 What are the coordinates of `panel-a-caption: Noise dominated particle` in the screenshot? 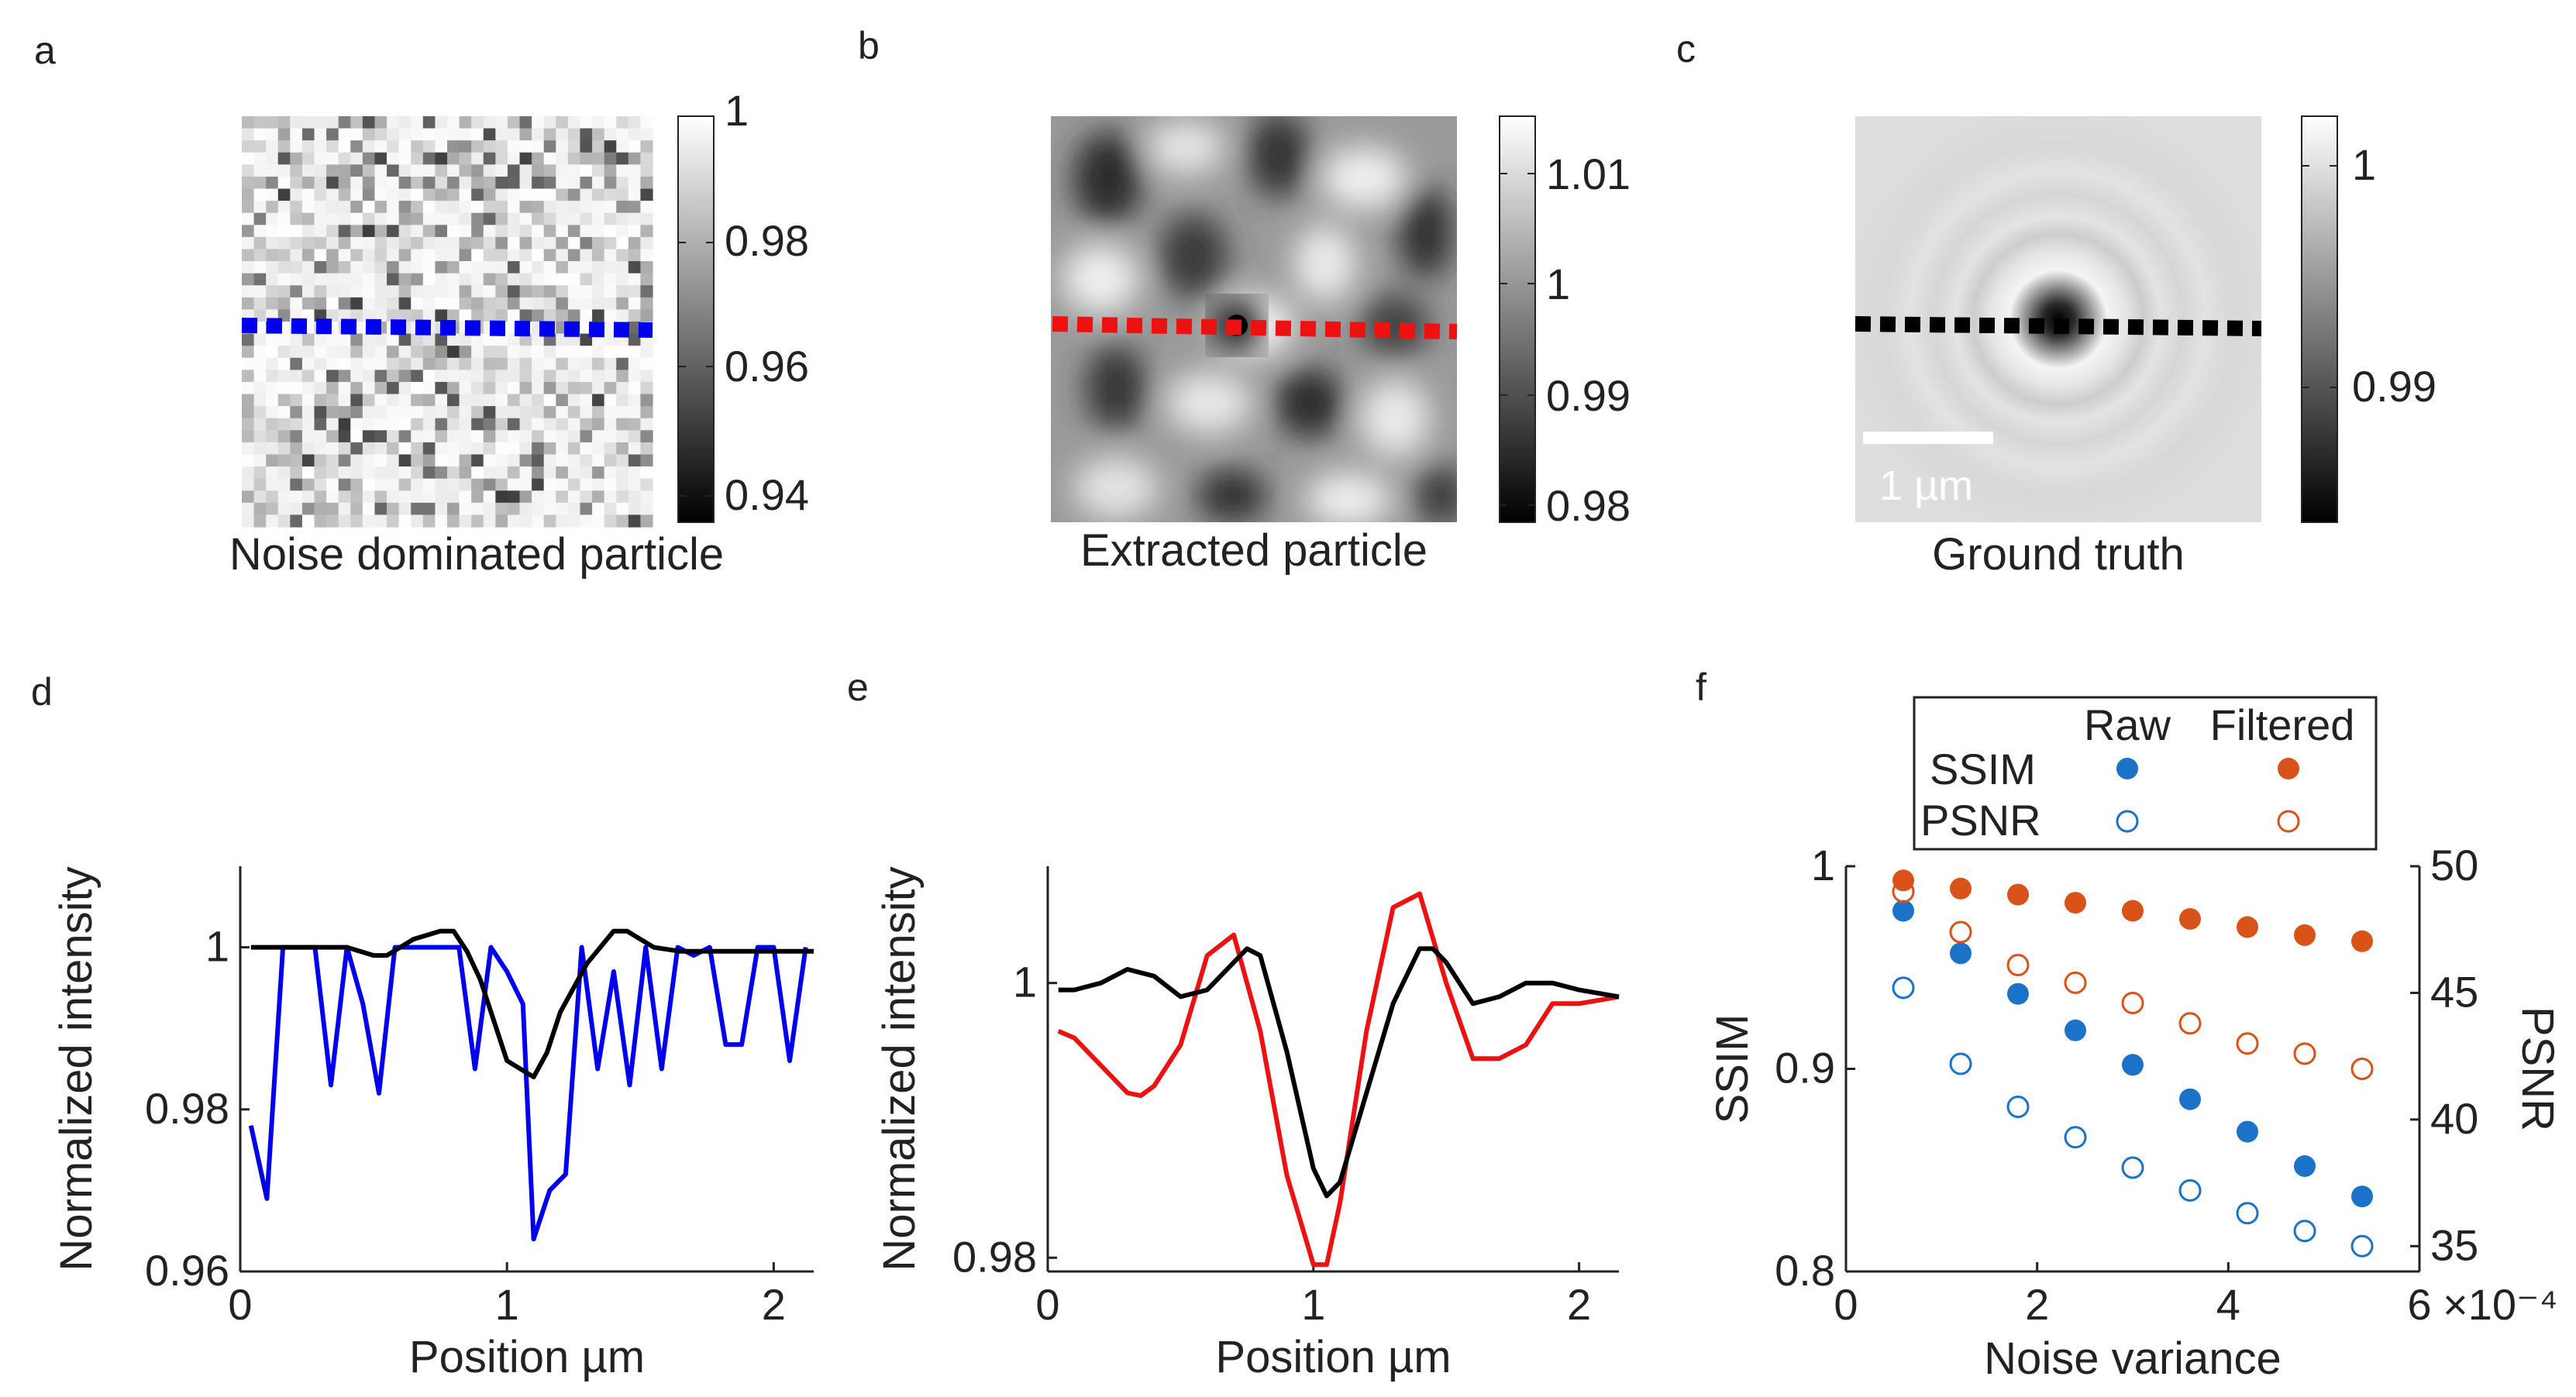 It's located at (476, 554).